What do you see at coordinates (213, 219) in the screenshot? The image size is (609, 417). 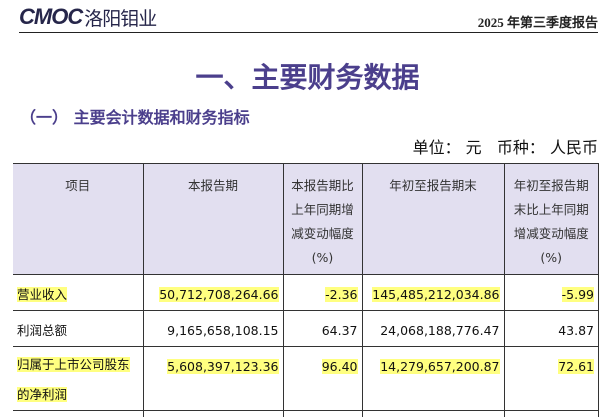 I see `col-header: 本报告期` at bounding box center [213, 219].